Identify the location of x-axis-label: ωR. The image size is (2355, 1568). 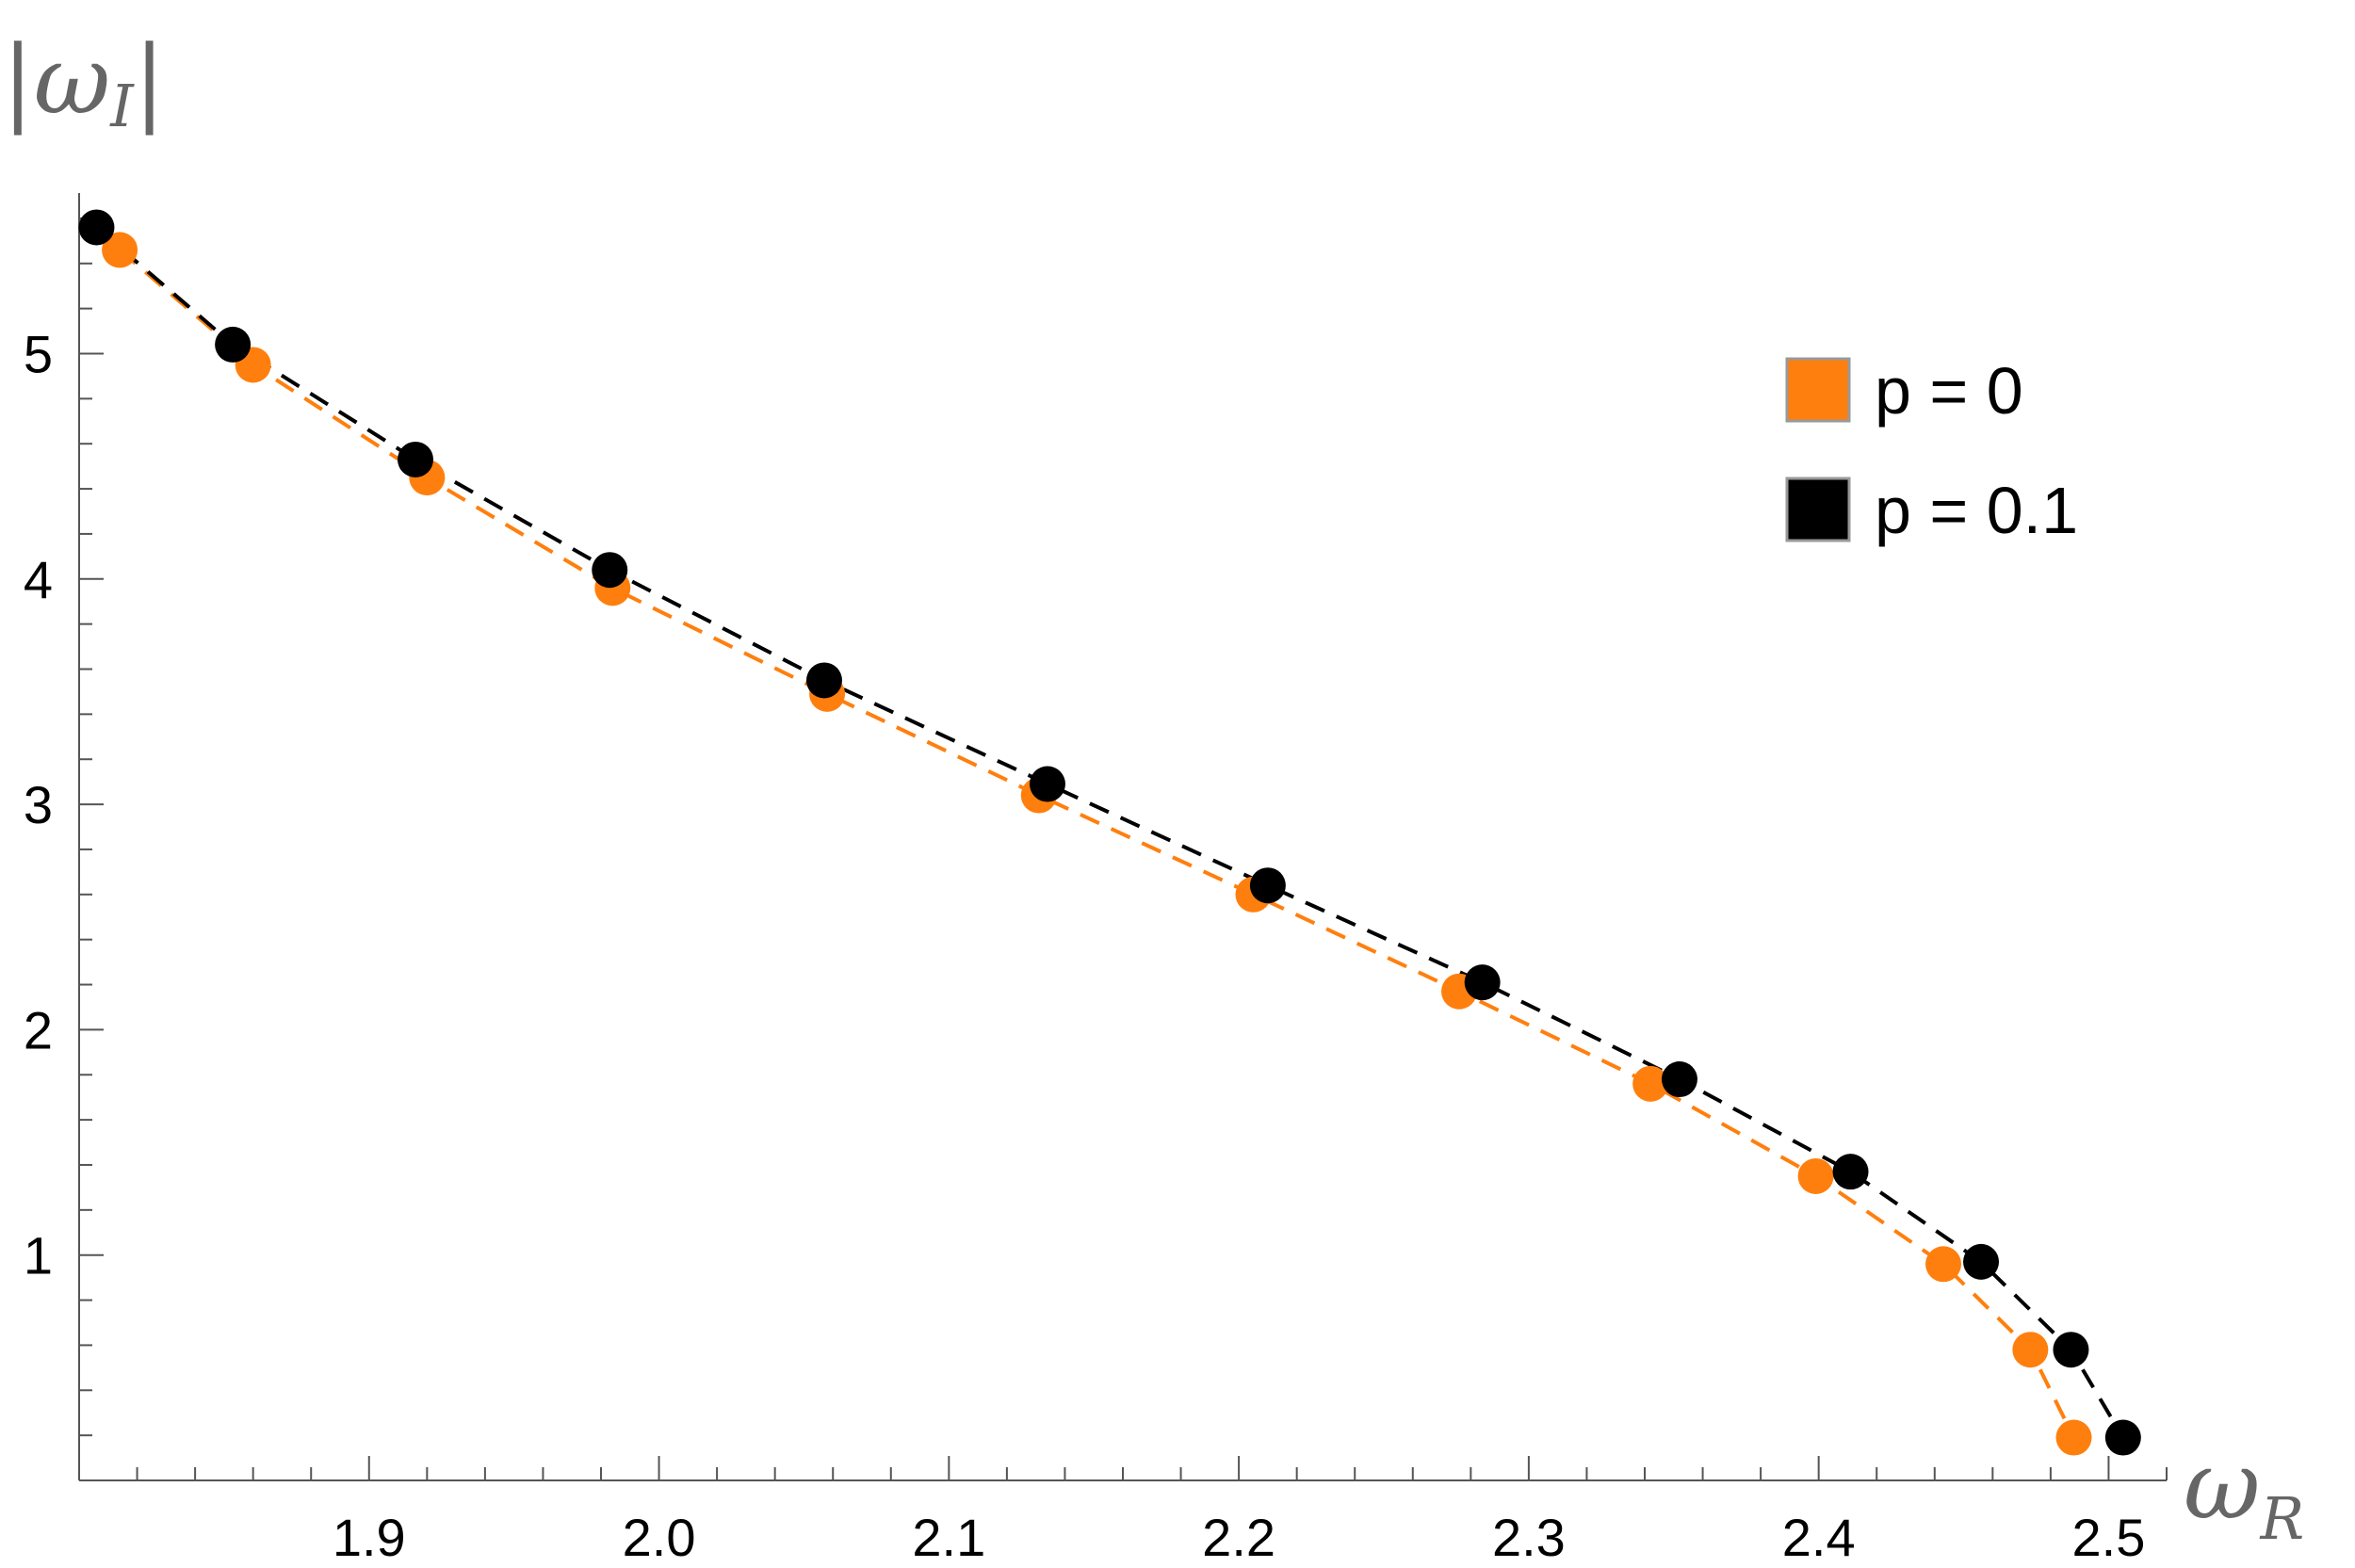
(2244, 1492).